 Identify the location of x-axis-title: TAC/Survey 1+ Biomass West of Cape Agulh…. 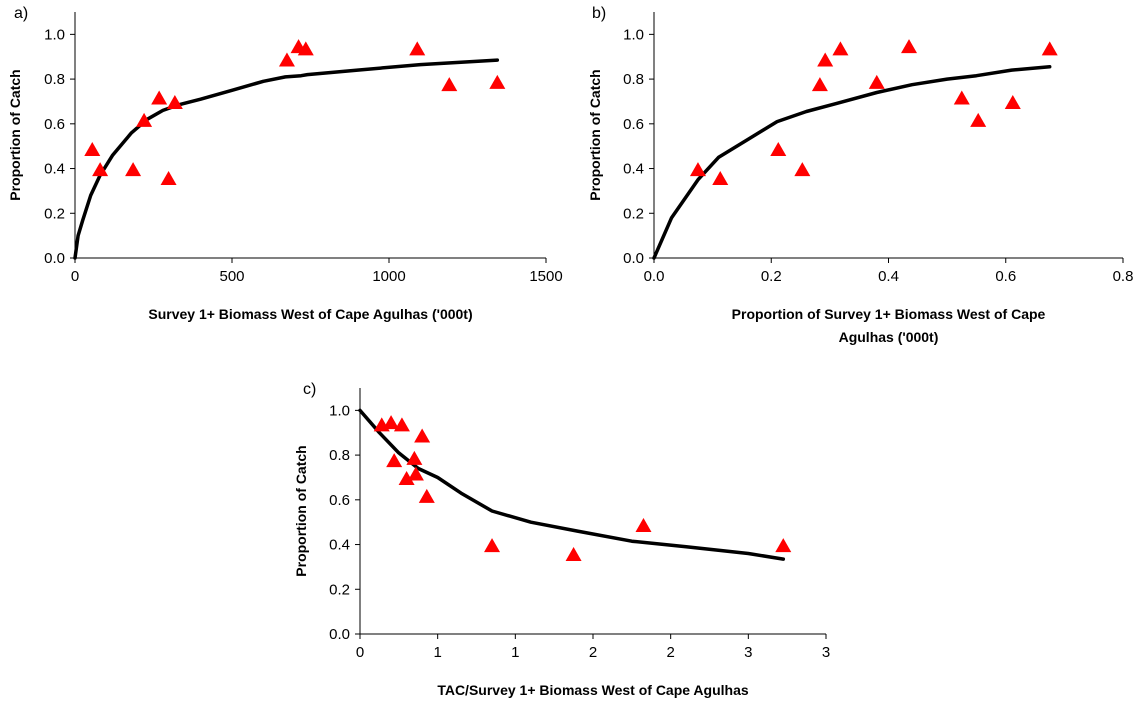
(593, 690).